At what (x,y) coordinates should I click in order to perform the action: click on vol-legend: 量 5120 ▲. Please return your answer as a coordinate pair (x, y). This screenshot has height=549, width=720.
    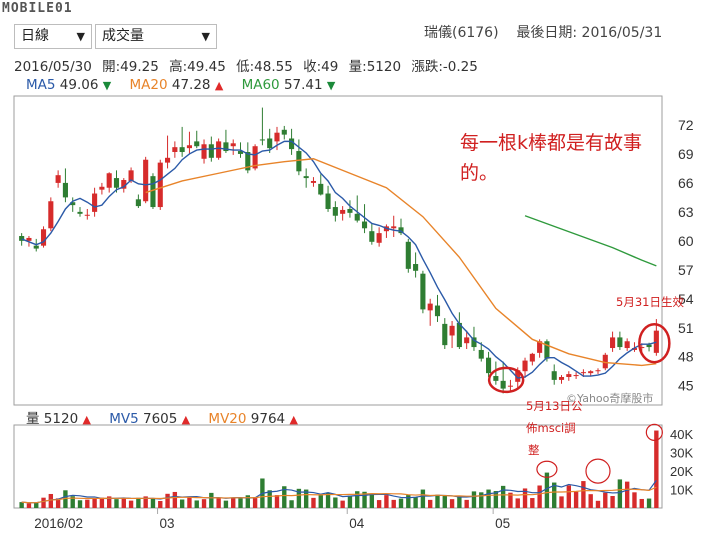
    Looking at the image, I should click on (60, 419).